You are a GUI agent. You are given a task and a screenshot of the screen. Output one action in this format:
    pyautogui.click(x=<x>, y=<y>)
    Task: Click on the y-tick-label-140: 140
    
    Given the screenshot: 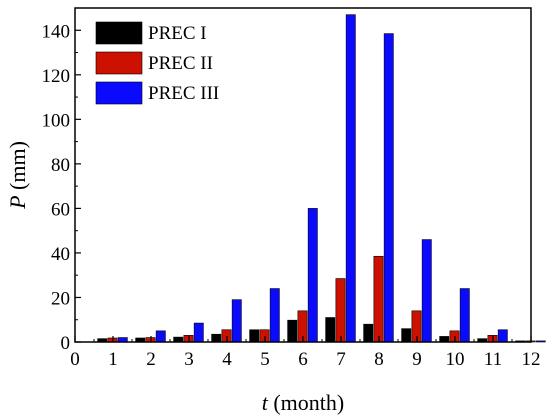 What is the action you would take?
    pyautogui.click(x=56, y=31)
    